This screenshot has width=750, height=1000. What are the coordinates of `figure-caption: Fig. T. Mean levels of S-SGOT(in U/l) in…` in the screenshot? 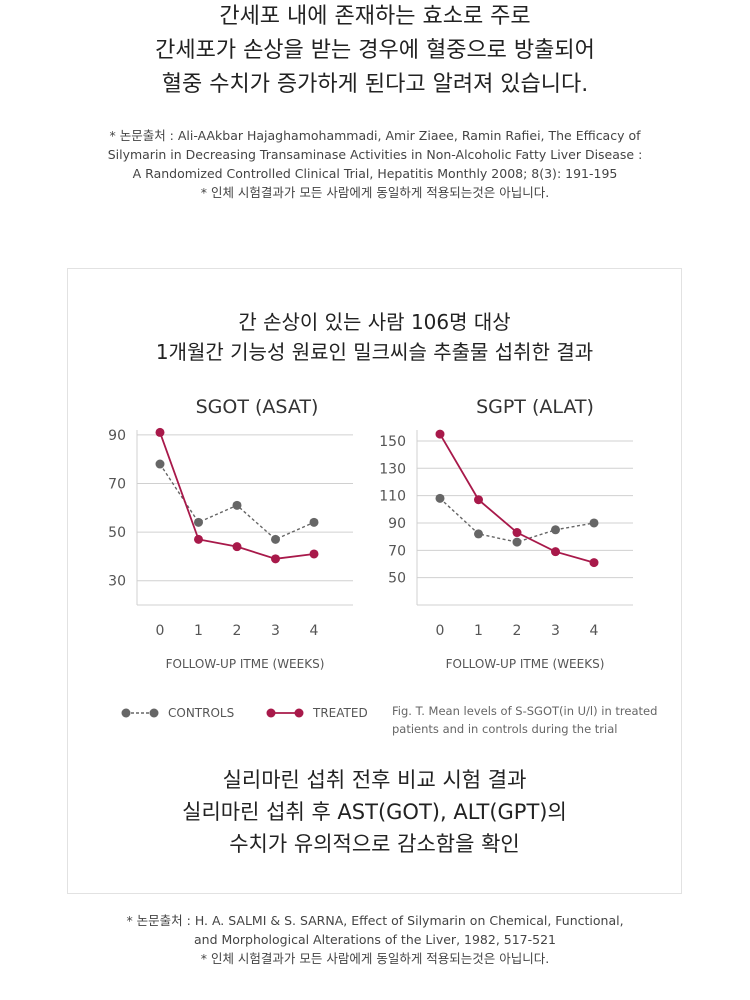 It's located at (525, 720).